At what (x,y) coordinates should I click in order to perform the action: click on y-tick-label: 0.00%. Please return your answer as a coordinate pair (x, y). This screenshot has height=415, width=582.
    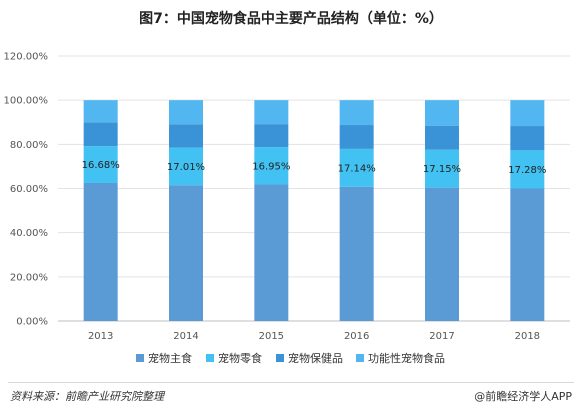
    Looking at the image, I should click on (32, 322).